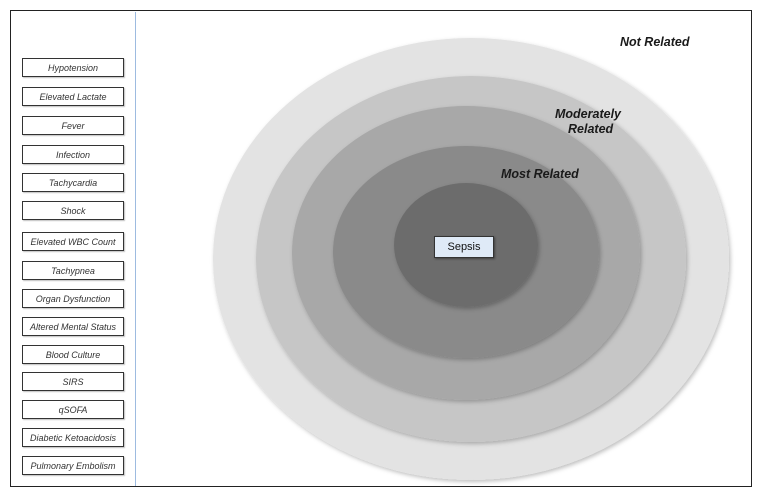 This screenshot has height=493, width=760. I want to click on term-box: Tachypnea, so click(73, 270).